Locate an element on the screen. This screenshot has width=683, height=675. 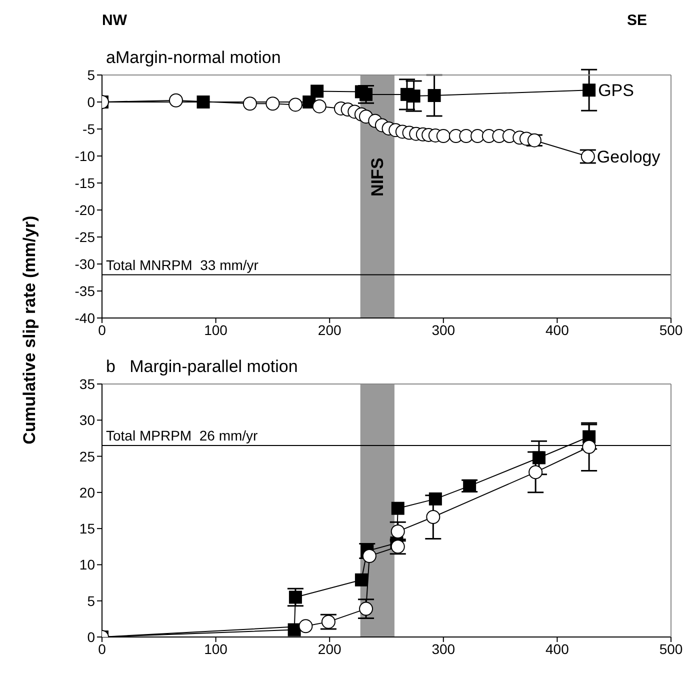
y-tick-label: -30 is located at coordinates (85, 264).